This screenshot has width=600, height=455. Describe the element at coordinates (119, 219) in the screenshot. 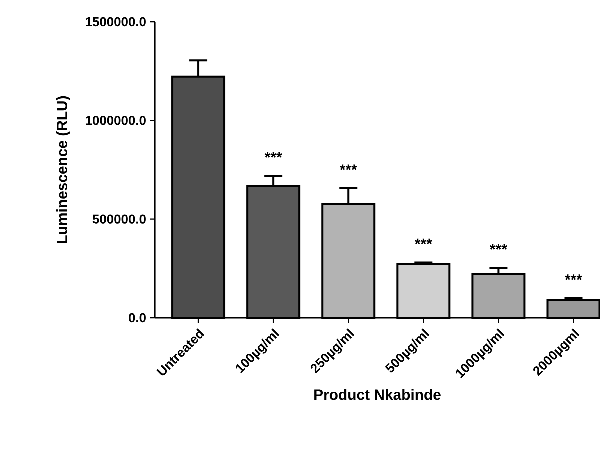

I see `y-tick-label: 500000.0` at that location.